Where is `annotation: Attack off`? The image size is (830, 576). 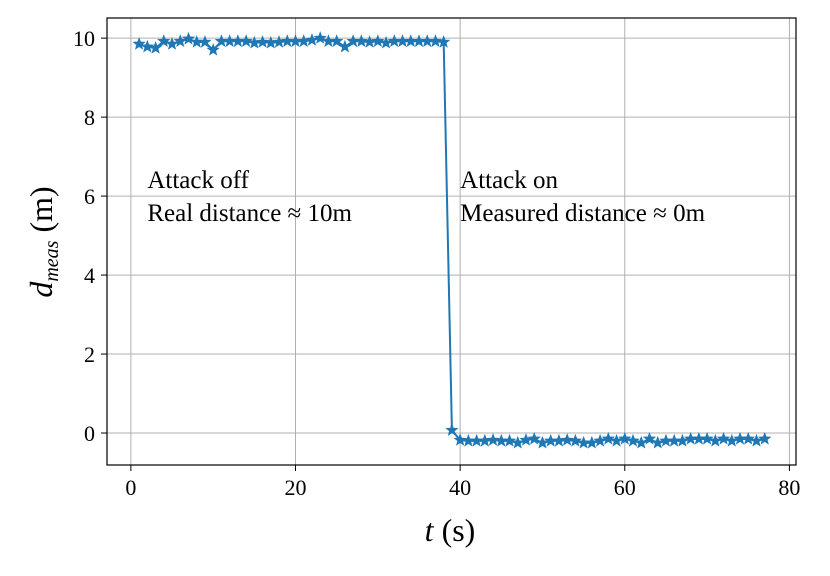
annotation: Attack off is located at coordinates (198, 180).